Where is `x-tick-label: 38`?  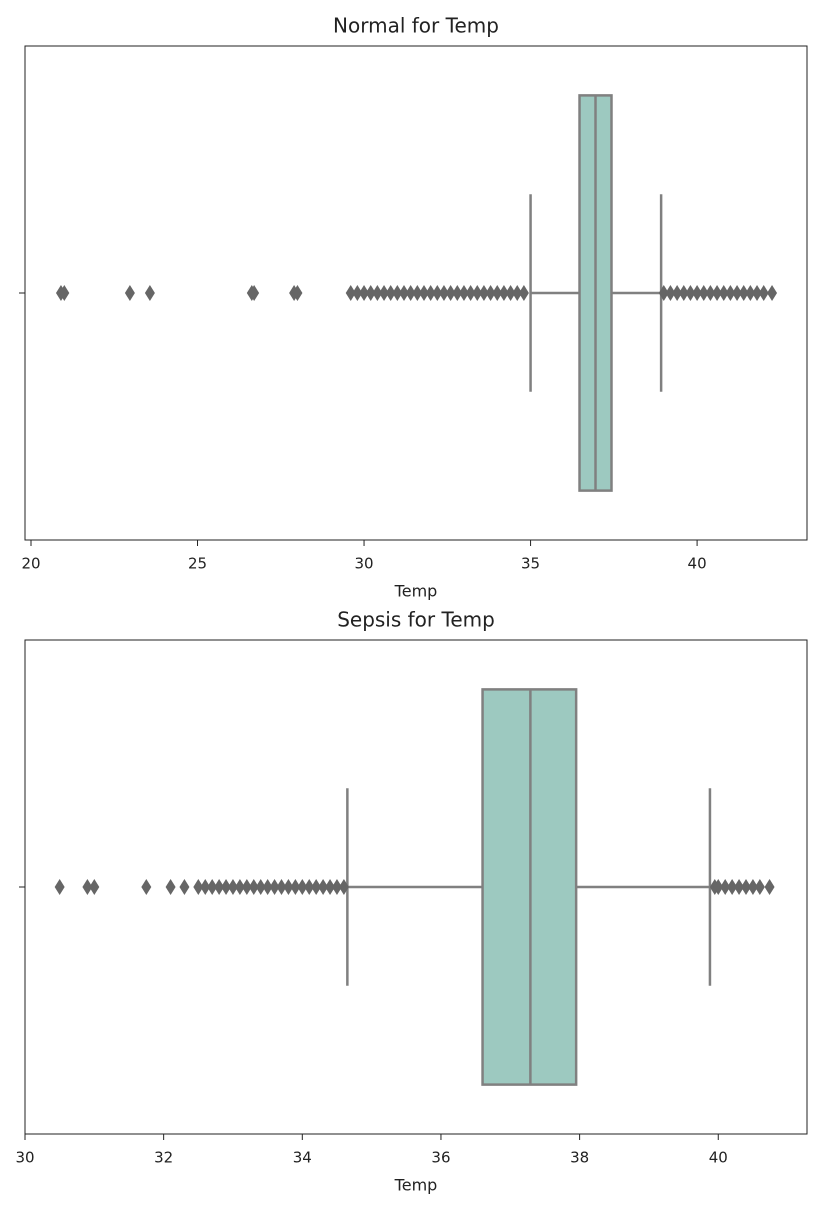 x-tick-label: 38 is located at coordinates (579, 1158).